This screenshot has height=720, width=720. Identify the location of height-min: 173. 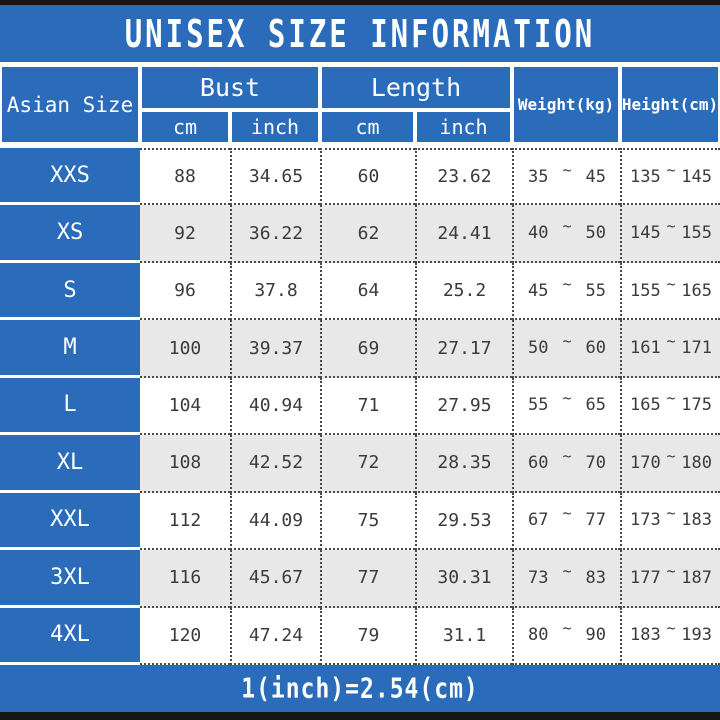
(645, 520).